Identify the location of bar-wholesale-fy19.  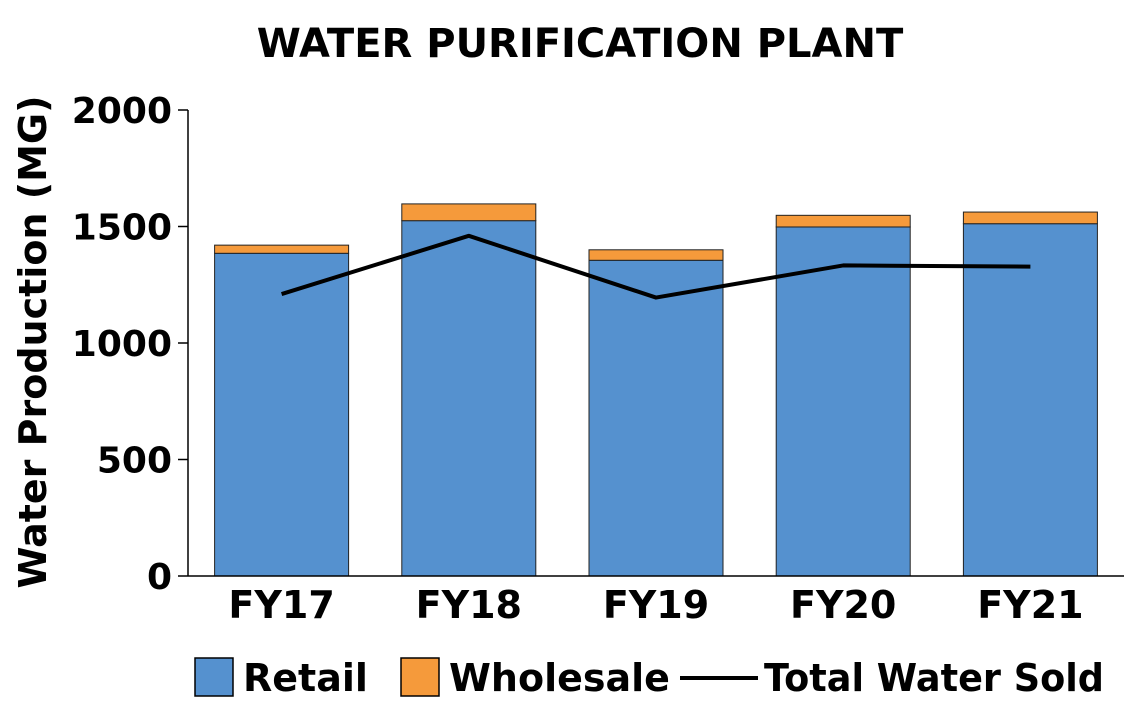
(656, 255).